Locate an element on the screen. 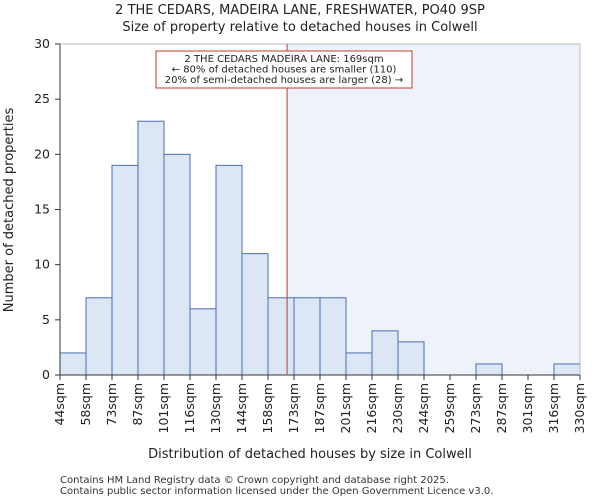  x-tick-label-173sqm: 173sqm is located at coordinates (293, 408).